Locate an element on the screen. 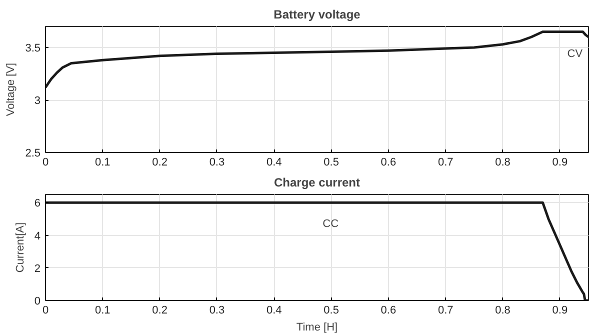 The width and height of the screenshot is (600, 336). y-axis-title: Current[A] is located at coordinates (20, 247).